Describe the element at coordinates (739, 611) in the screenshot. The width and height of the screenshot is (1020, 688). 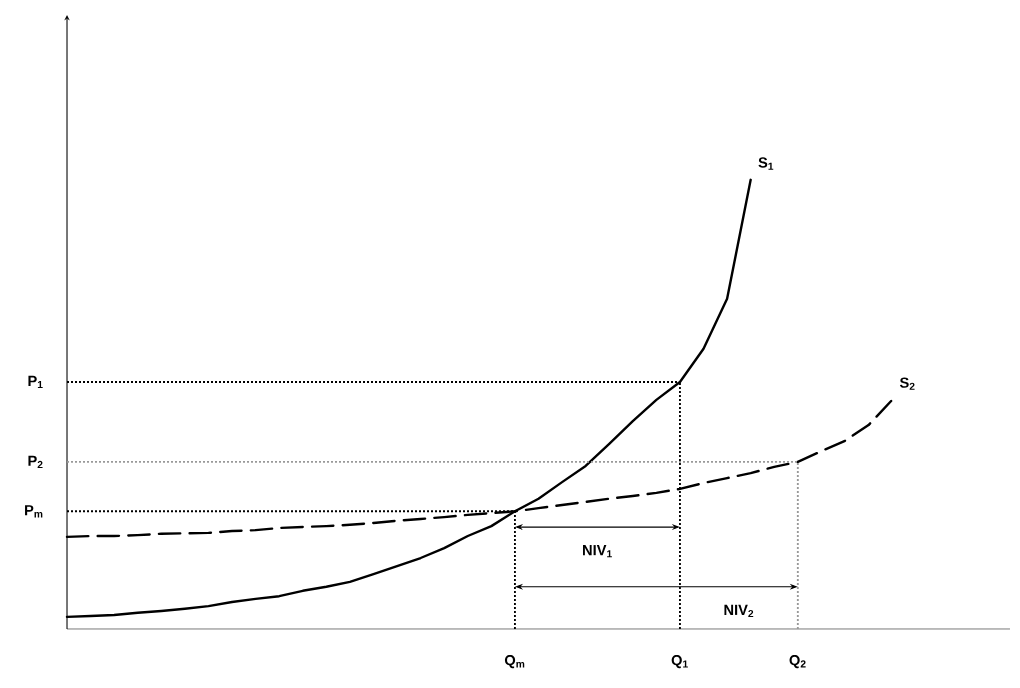
I see `annotation: NIV$_{2}$` at that location.